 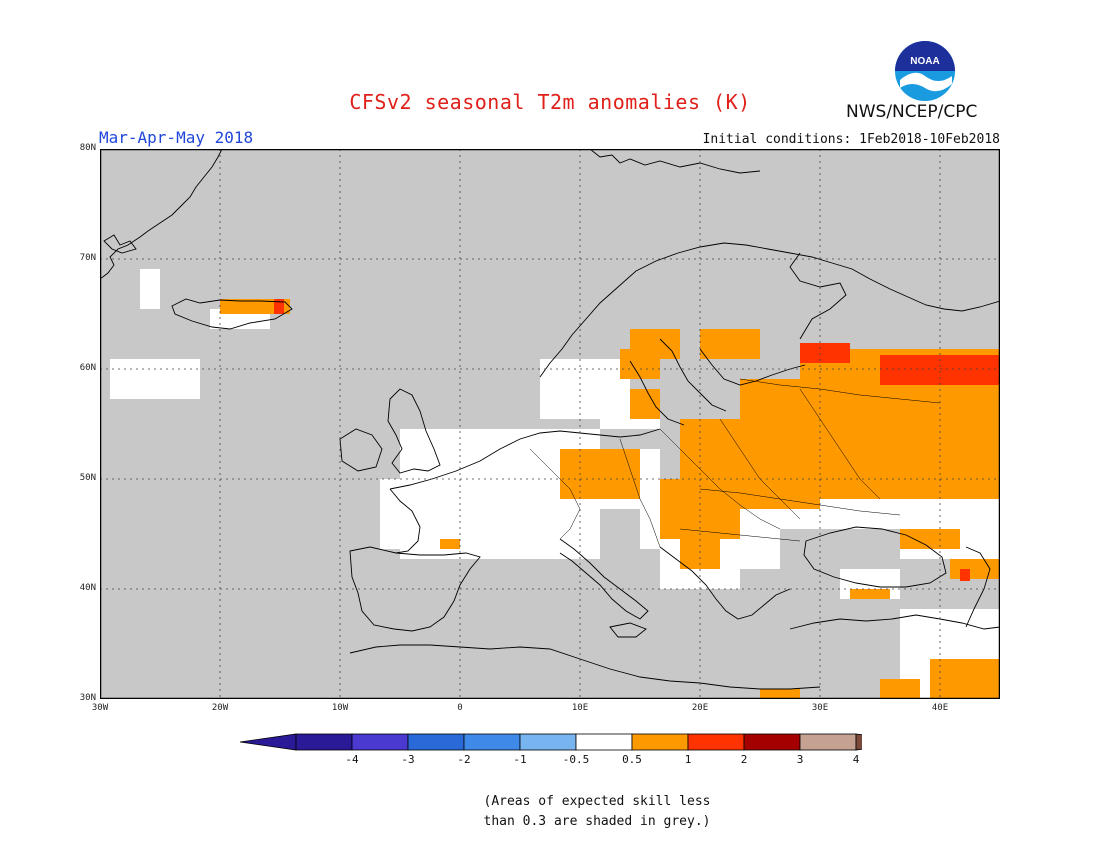 I want to click on lon-tick-label: 20E, so click(x=700, y=708).